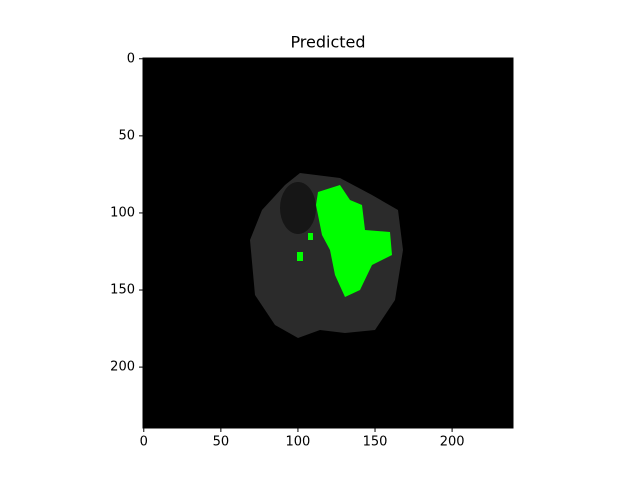 The image size is (640, 480). What do you see at coordinates (452, 442) in the screenshot?
I see `x-tick-label: 200` at bounding box center [452, 442].